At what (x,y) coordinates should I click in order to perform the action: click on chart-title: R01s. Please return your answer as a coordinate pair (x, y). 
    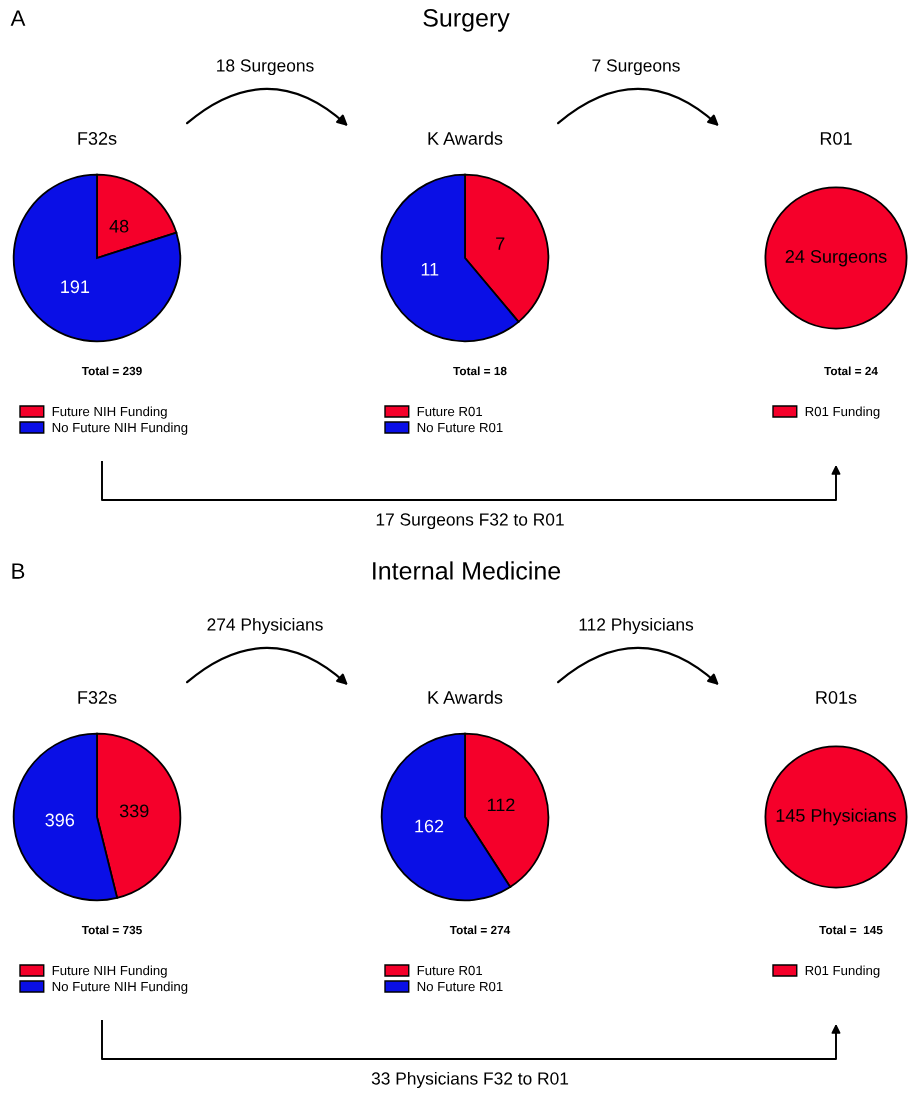
    Looking at the image, I should click on (836, 697).